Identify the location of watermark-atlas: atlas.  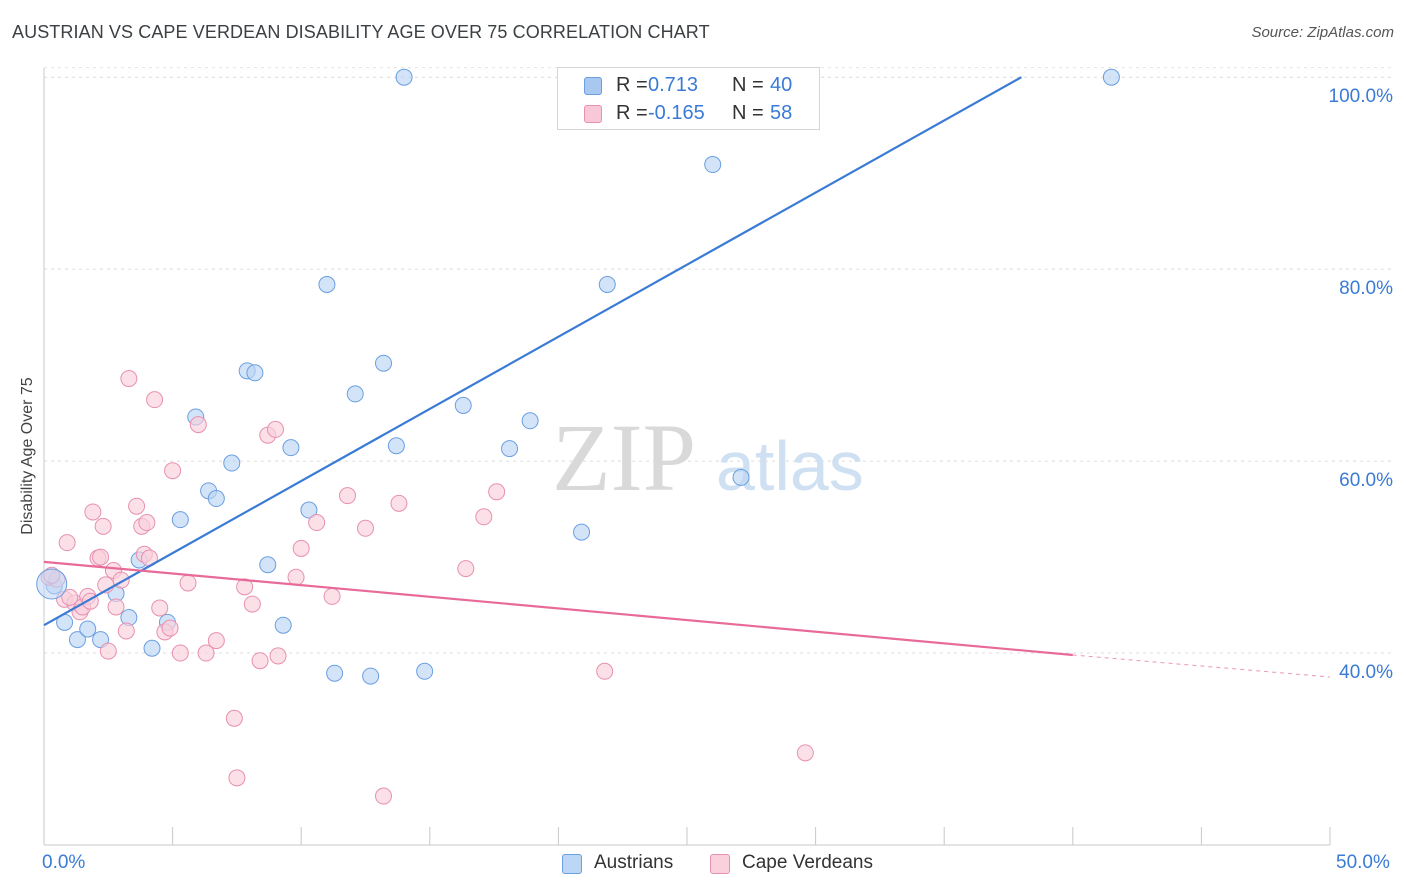
(790, 466).